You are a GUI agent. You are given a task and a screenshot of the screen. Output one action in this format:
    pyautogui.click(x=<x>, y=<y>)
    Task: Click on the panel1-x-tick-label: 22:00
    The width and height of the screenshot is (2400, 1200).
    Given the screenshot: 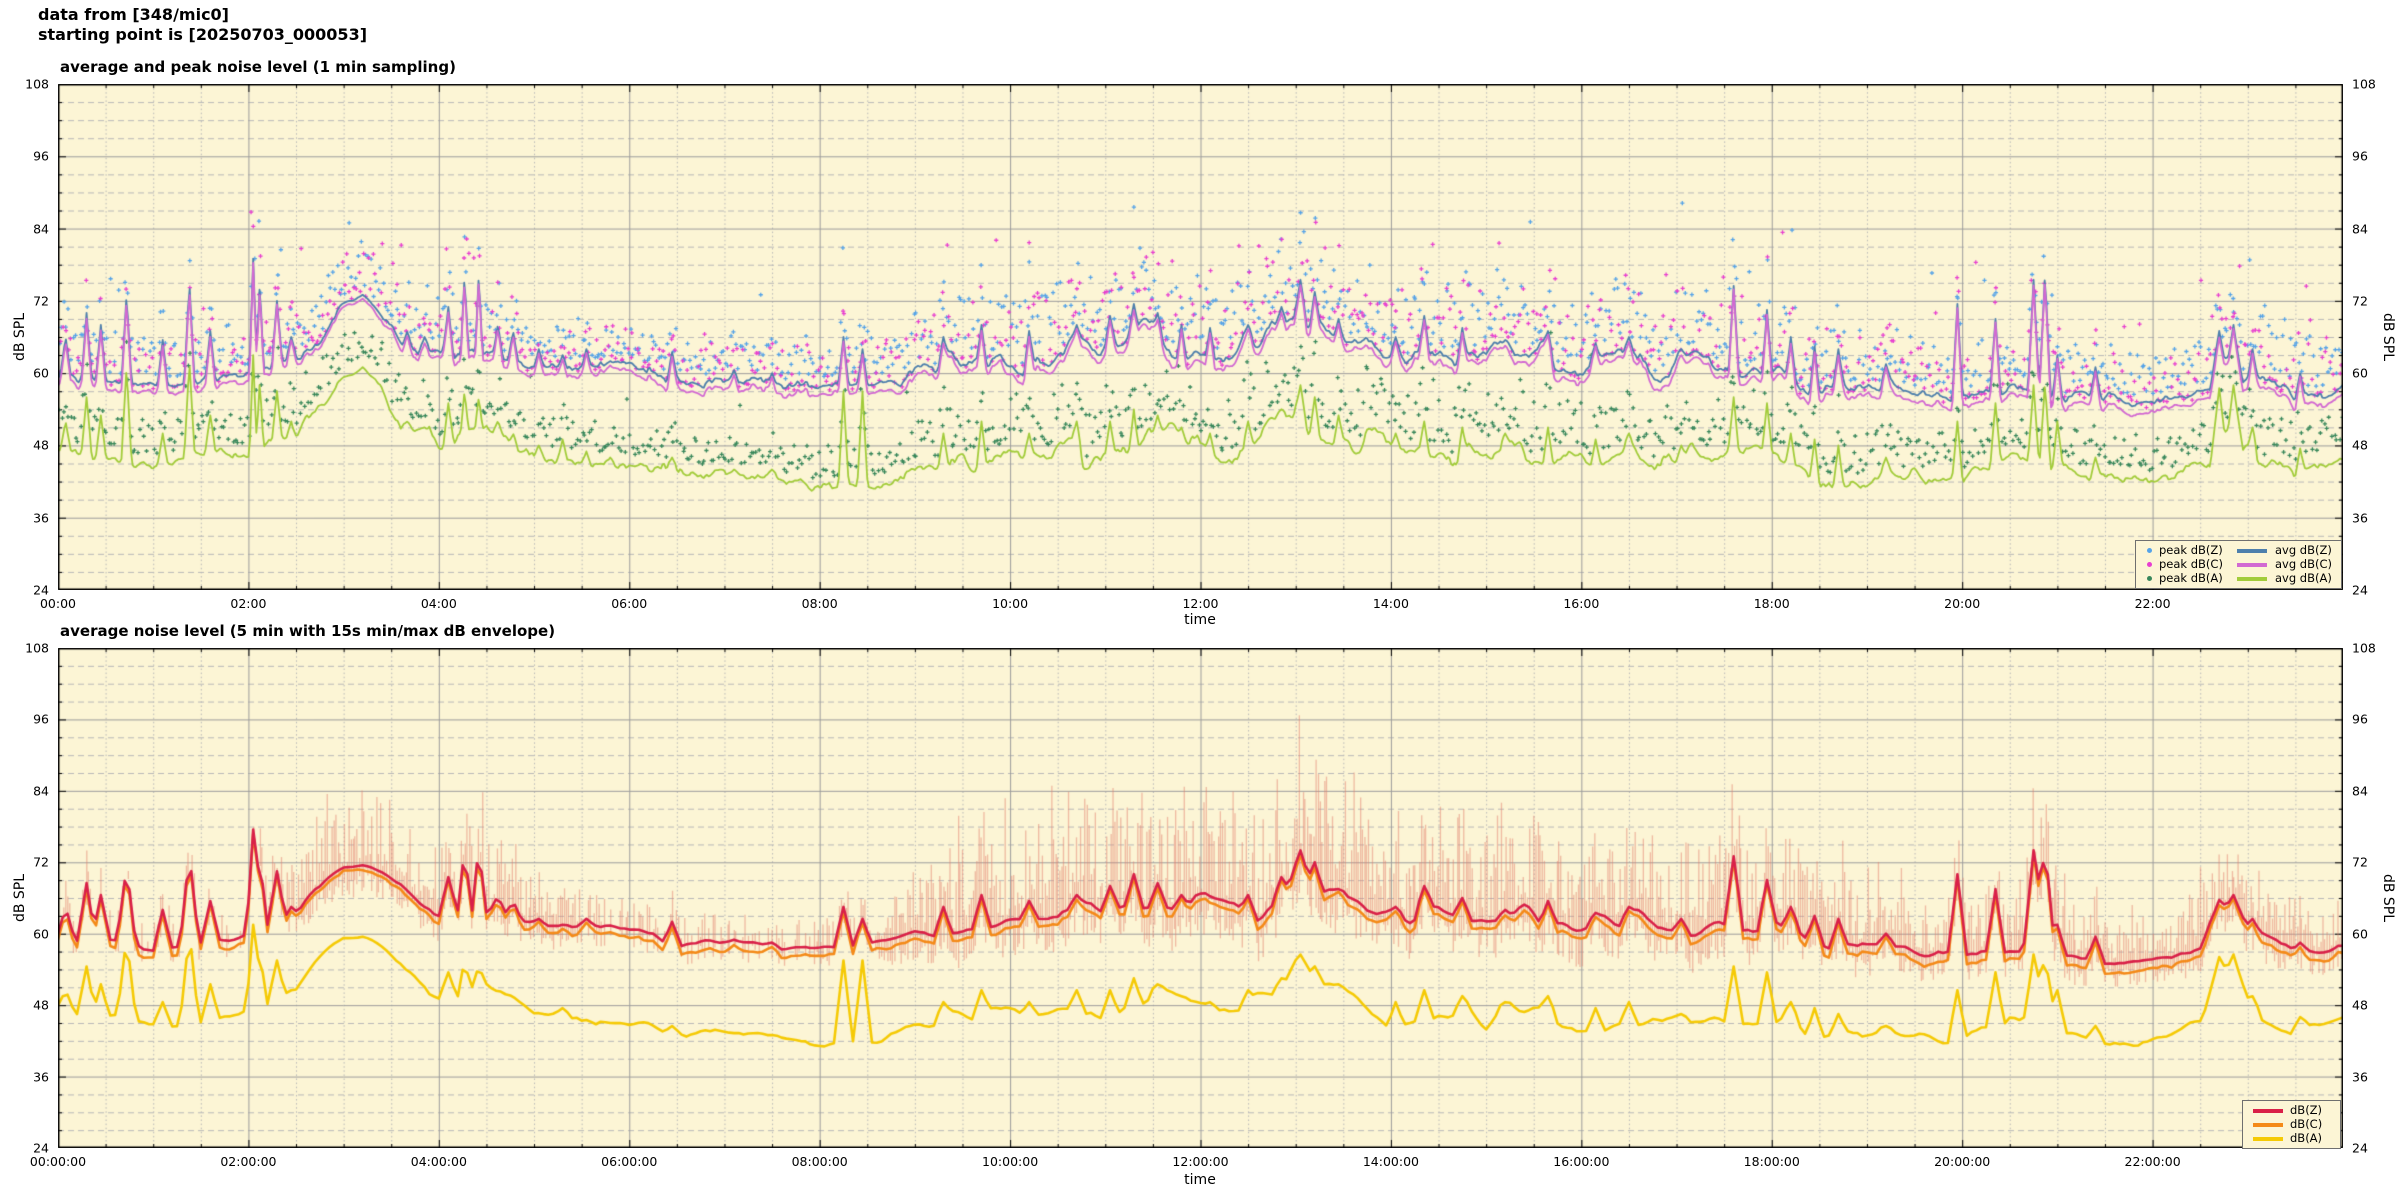 What is the action you would take?
    pyautogui.click(x=2152, y=603)
    